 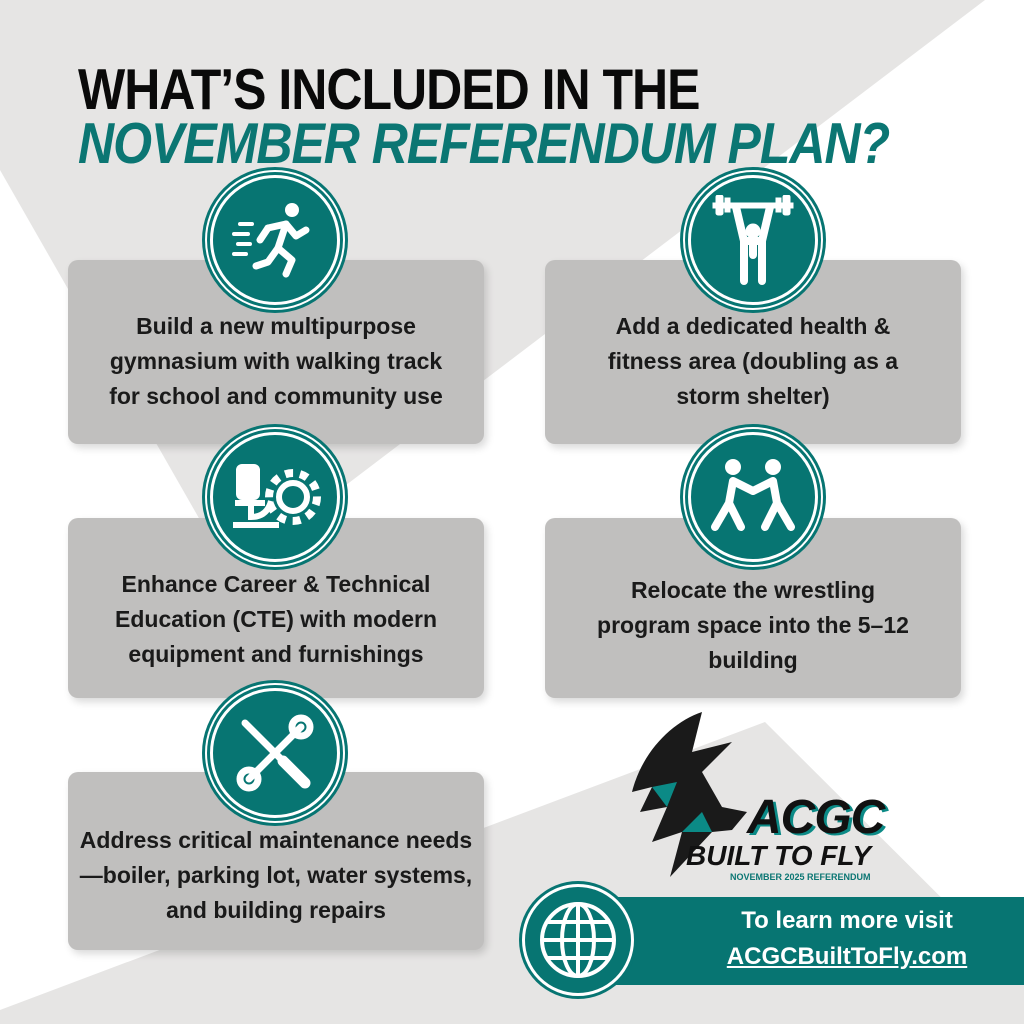 What do you see at coordinates (753, 240) in the screenshot?
I see `weightlifter-icon` at bounding box center [753, 240].